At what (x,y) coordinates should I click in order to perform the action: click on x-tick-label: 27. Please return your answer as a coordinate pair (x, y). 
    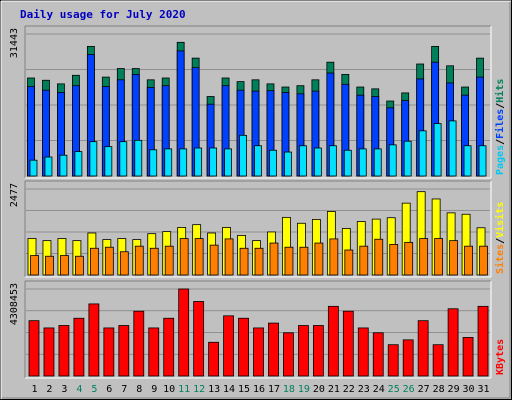
    Looking at the image, I should click on (424, 389).